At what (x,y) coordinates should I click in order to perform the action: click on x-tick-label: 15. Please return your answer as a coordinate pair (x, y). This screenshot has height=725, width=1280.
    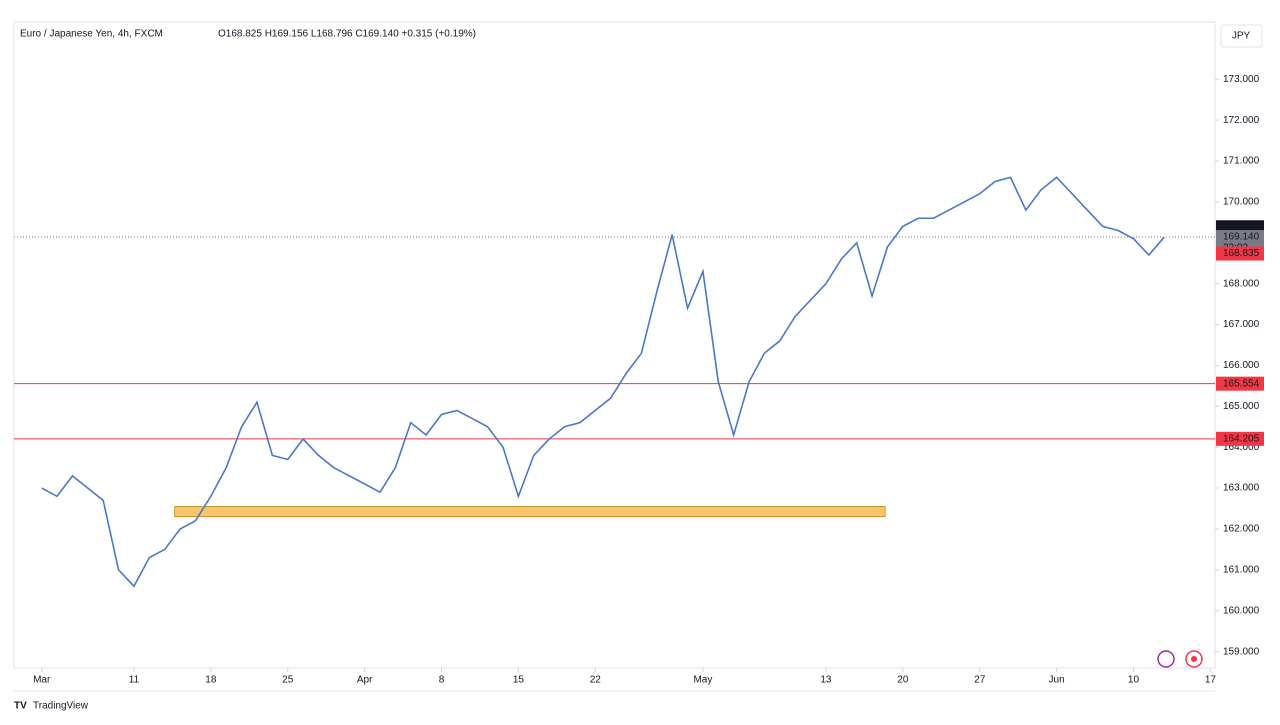
    Looking at the image, I should click on (519, 680).